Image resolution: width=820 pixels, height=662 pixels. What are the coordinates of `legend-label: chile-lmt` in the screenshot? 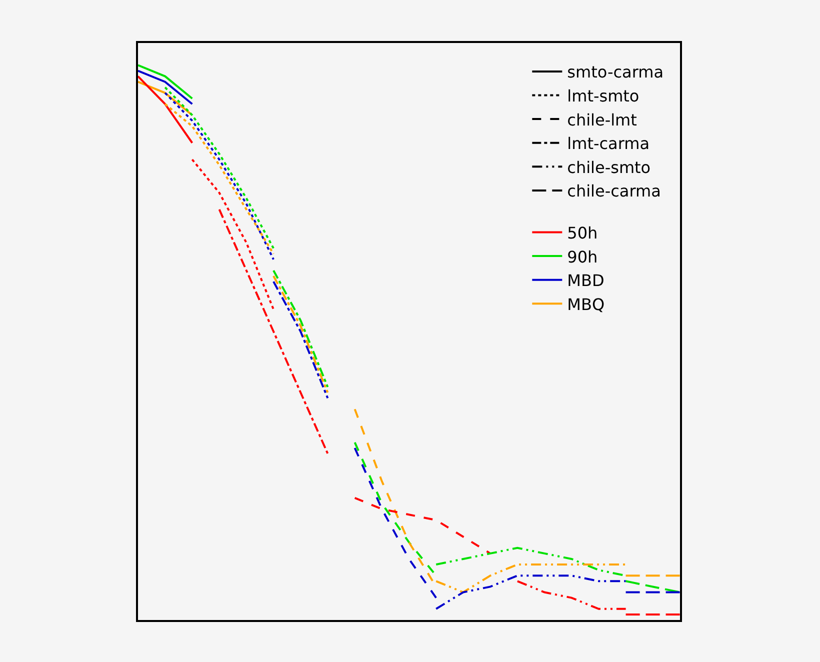 It's located at (602, 120).